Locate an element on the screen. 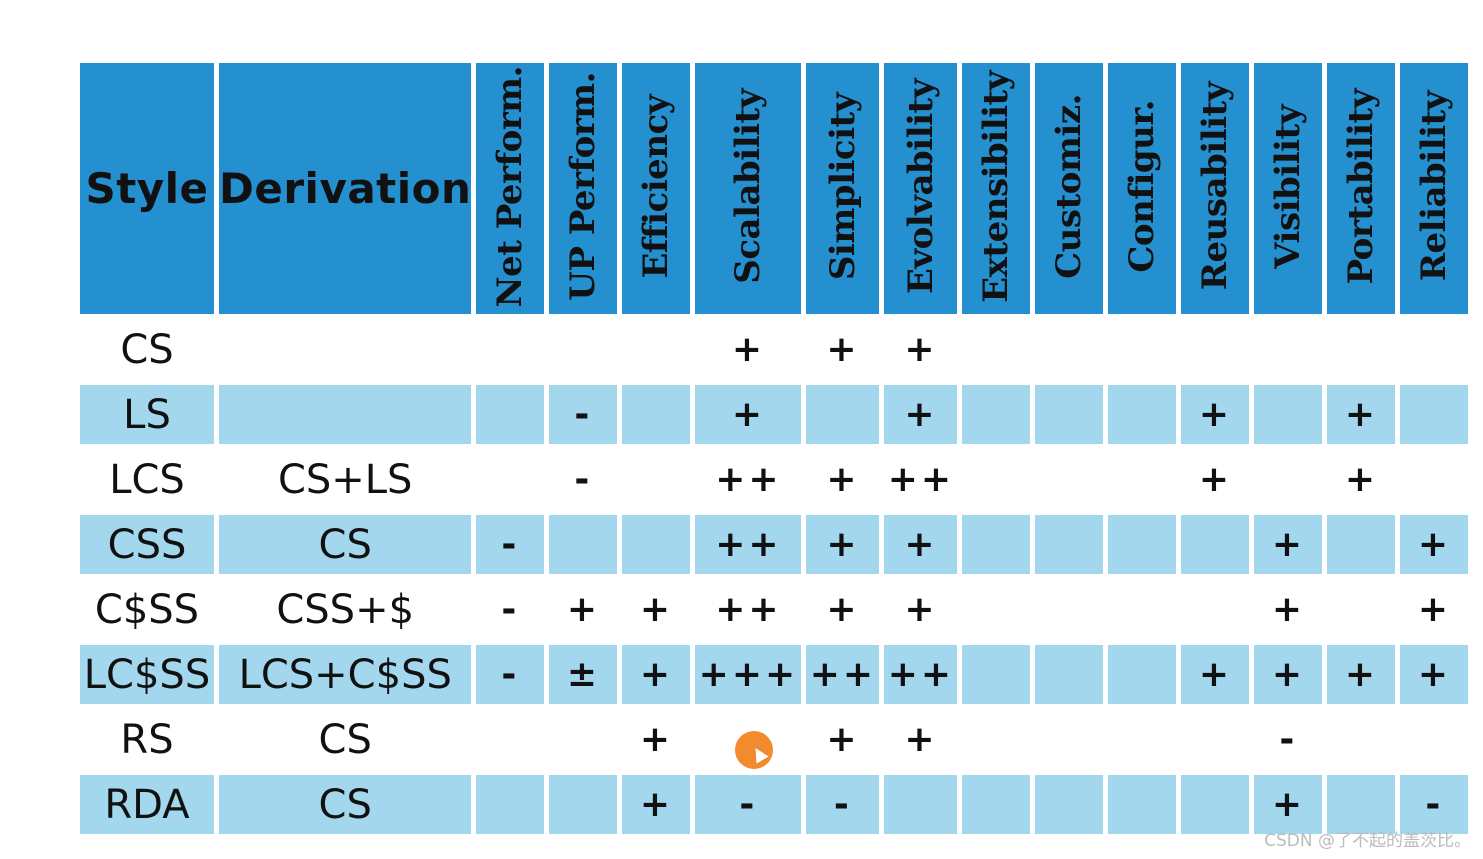 The height and width of the screenshot is (859, 1483). mouse-cursor-highlight is located at coordinates (754, 750).